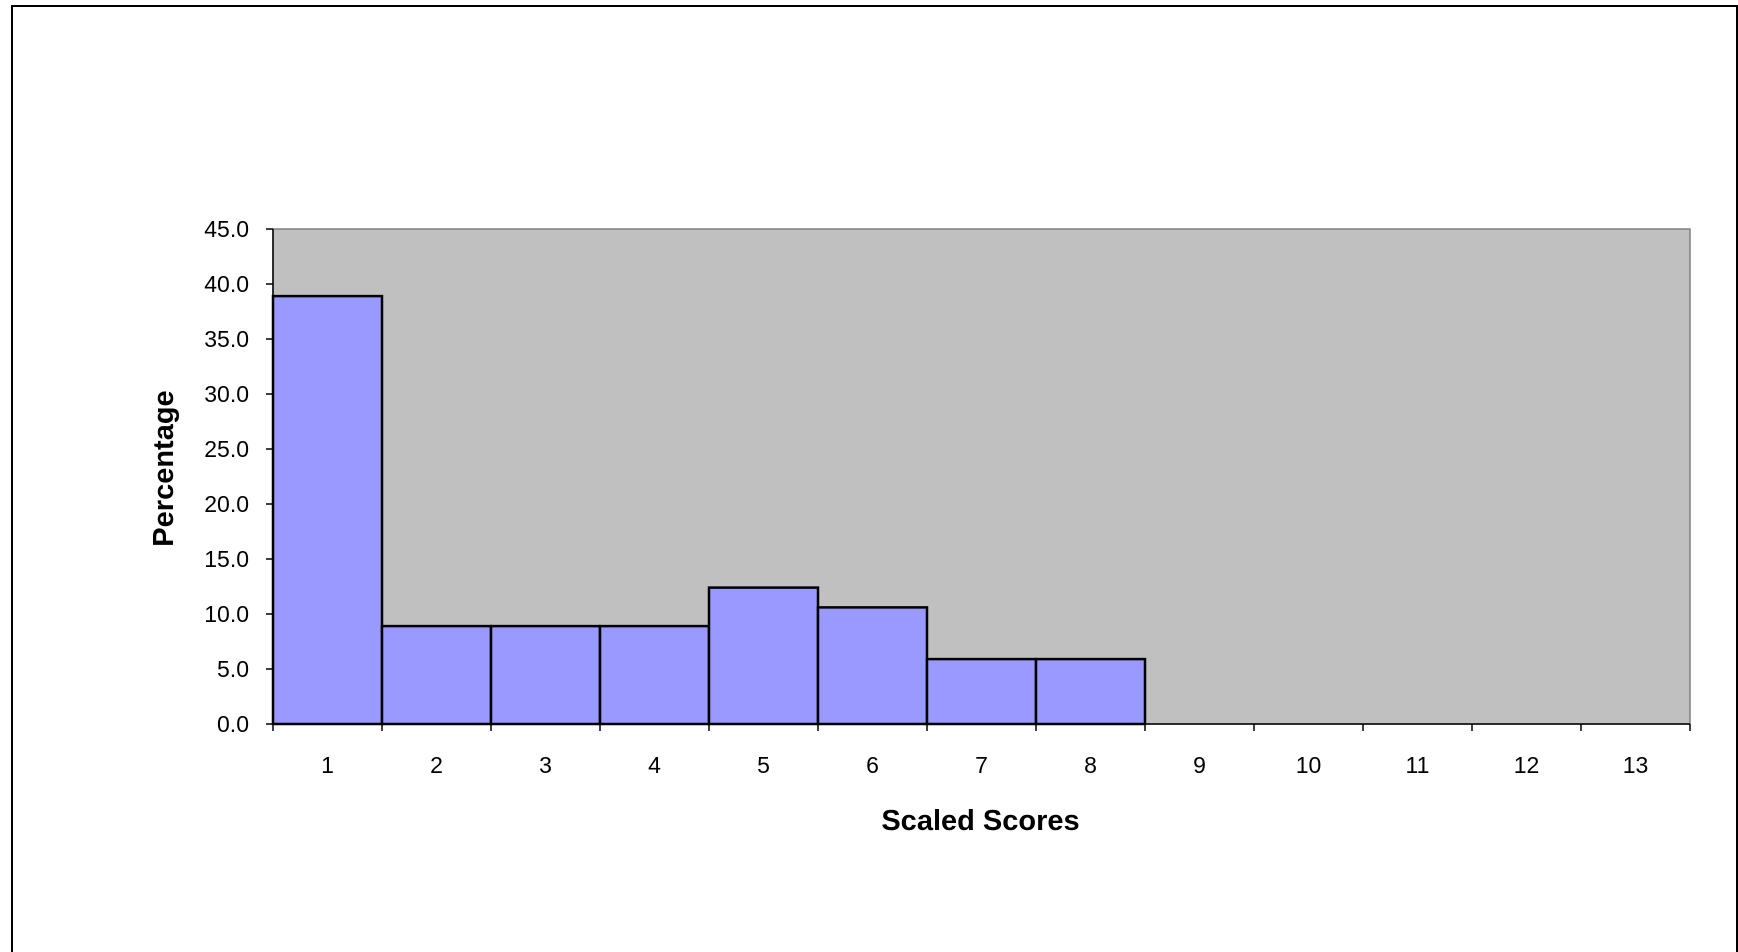 The image size is (1738, 952). Describe the element at coordinates (763, 765) in the screenshot. I see `x-tick-label: 5` at that location.